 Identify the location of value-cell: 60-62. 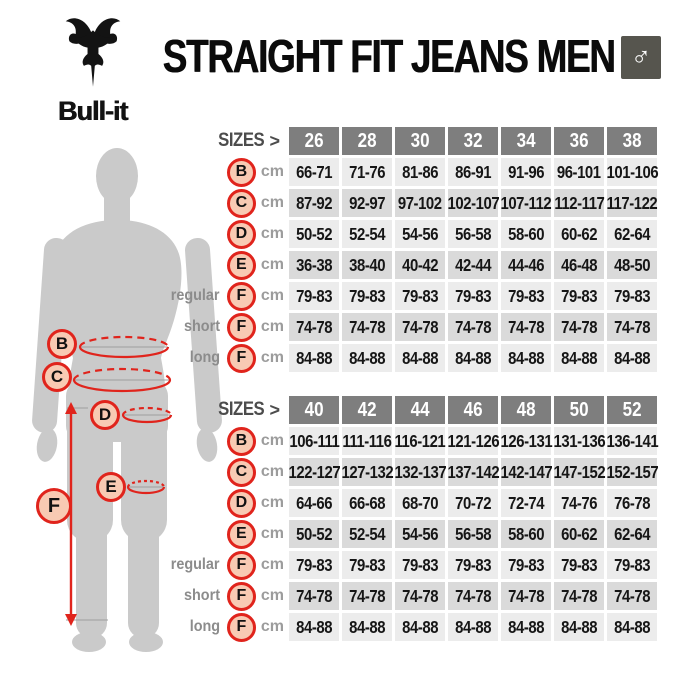
(579, 534).